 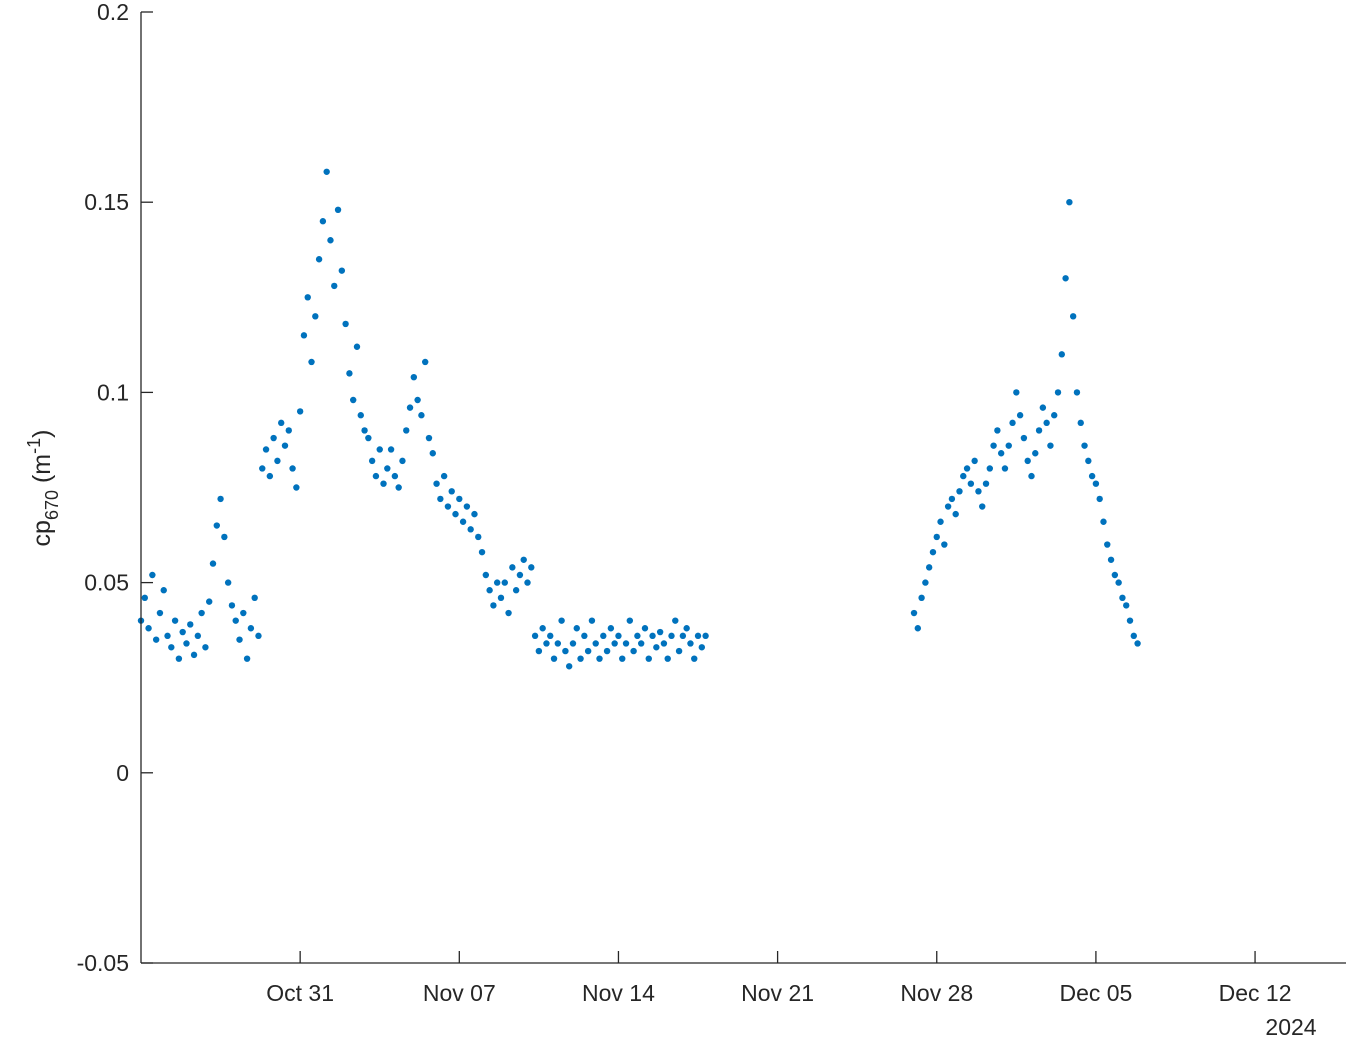 I want to click on x-tick-label: Dec 05, so click(x=1095, y=993).